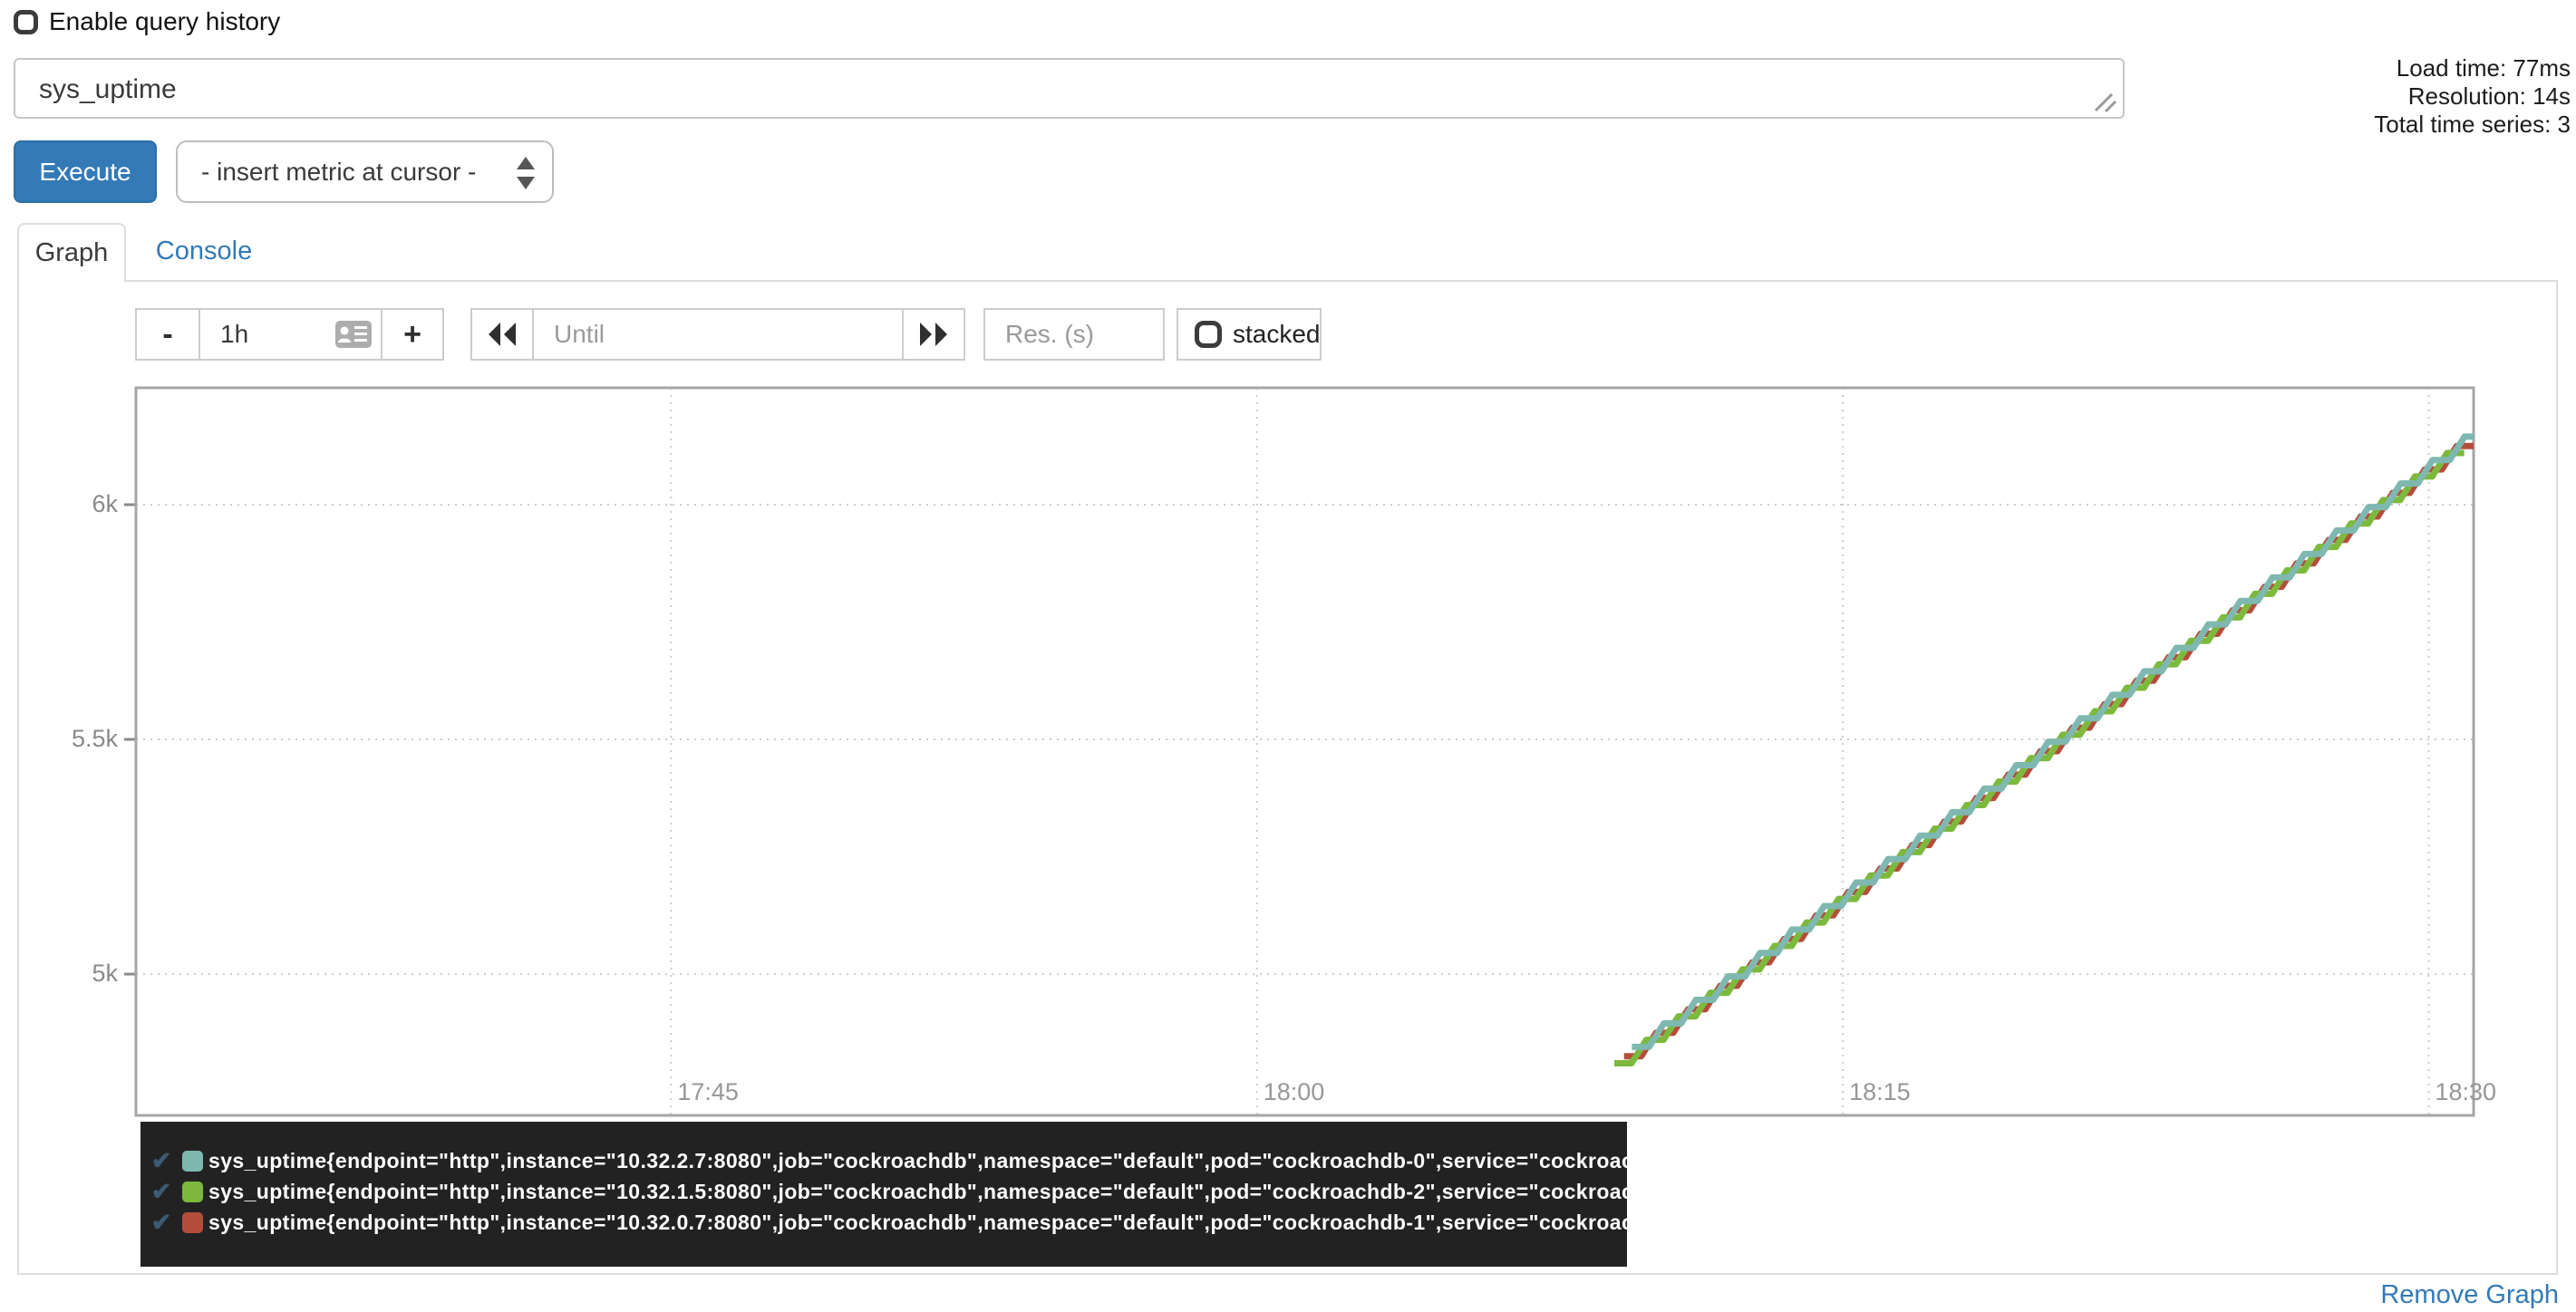  Describe the element at coordinates (26, 22) in the screenshot. I see `query-history-checkbox` at that location.